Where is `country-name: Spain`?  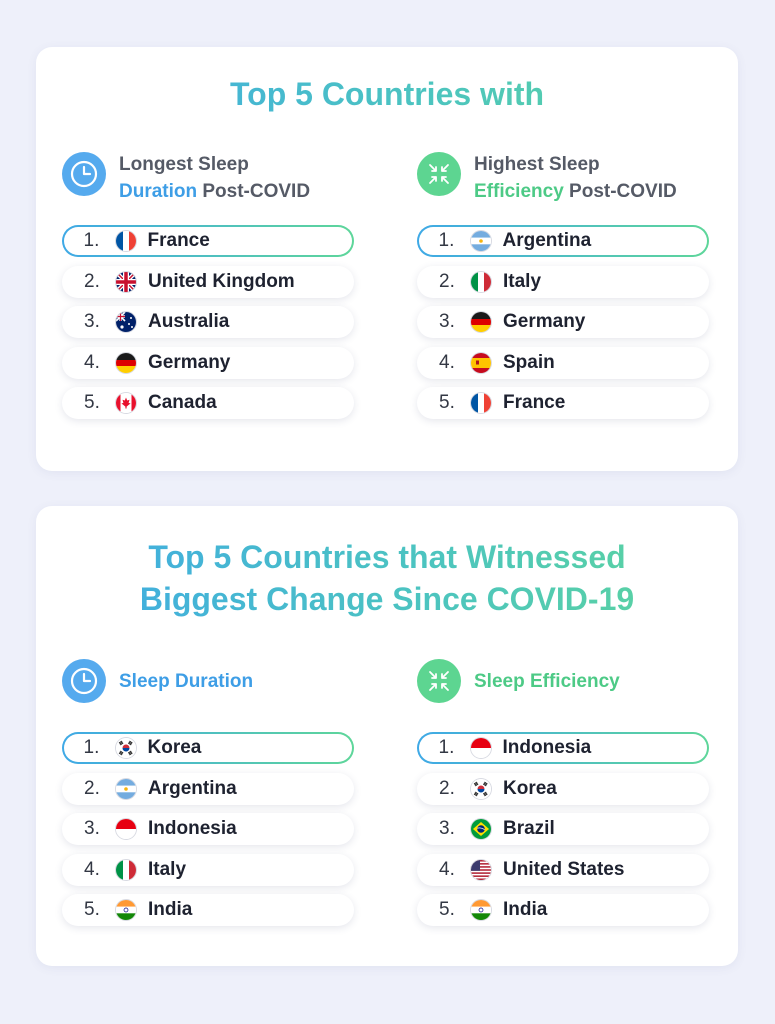 country-name: Spain is located at coordinates (529, 362).